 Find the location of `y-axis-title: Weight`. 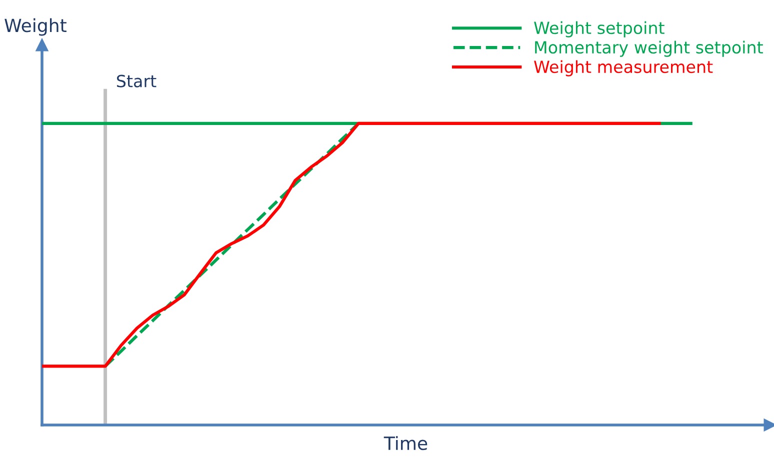

y-axis-title: Weight is located at coordinates (35, 27).